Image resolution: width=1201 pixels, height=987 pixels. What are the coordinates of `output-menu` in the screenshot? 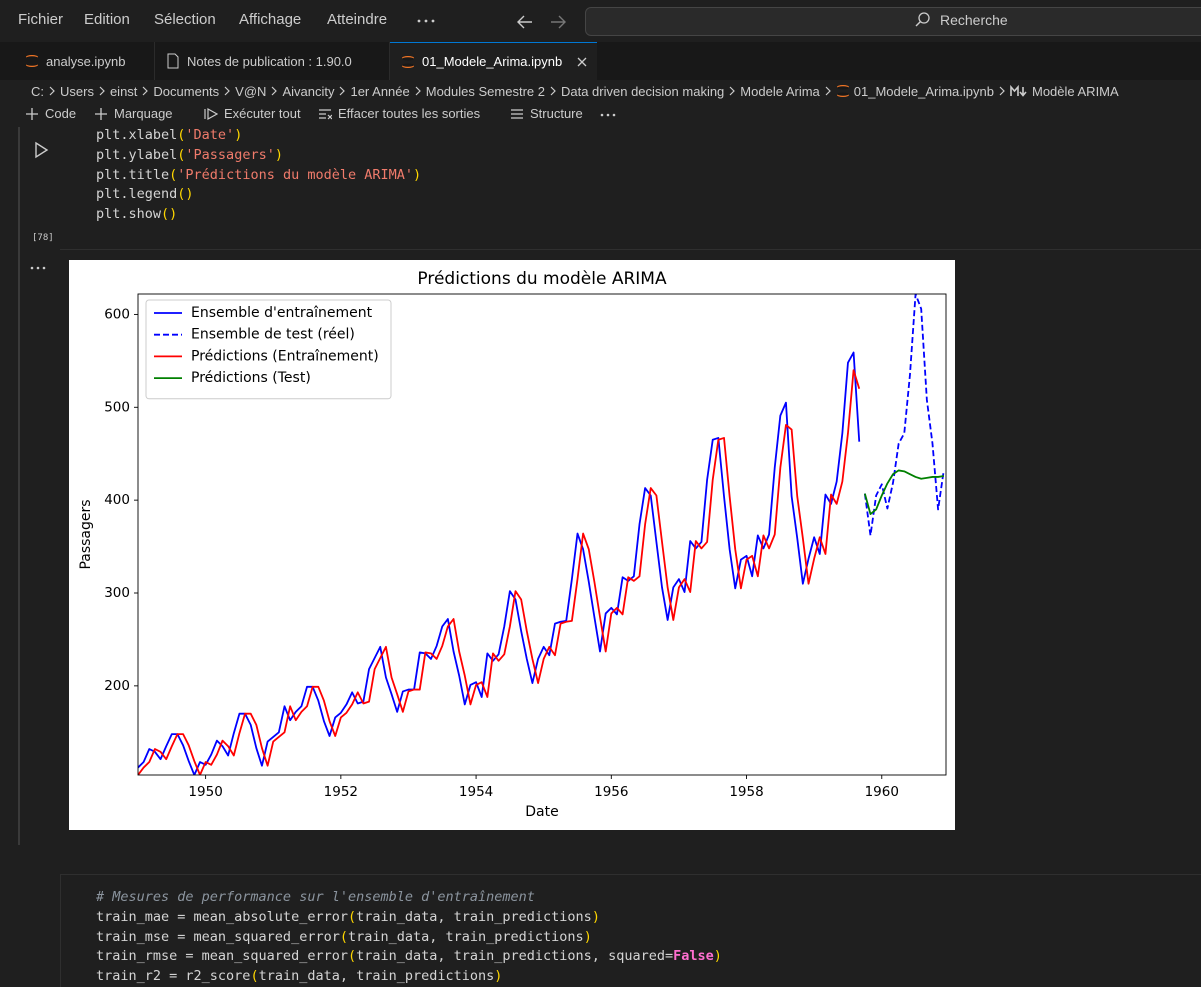 It's located at (39, 268).